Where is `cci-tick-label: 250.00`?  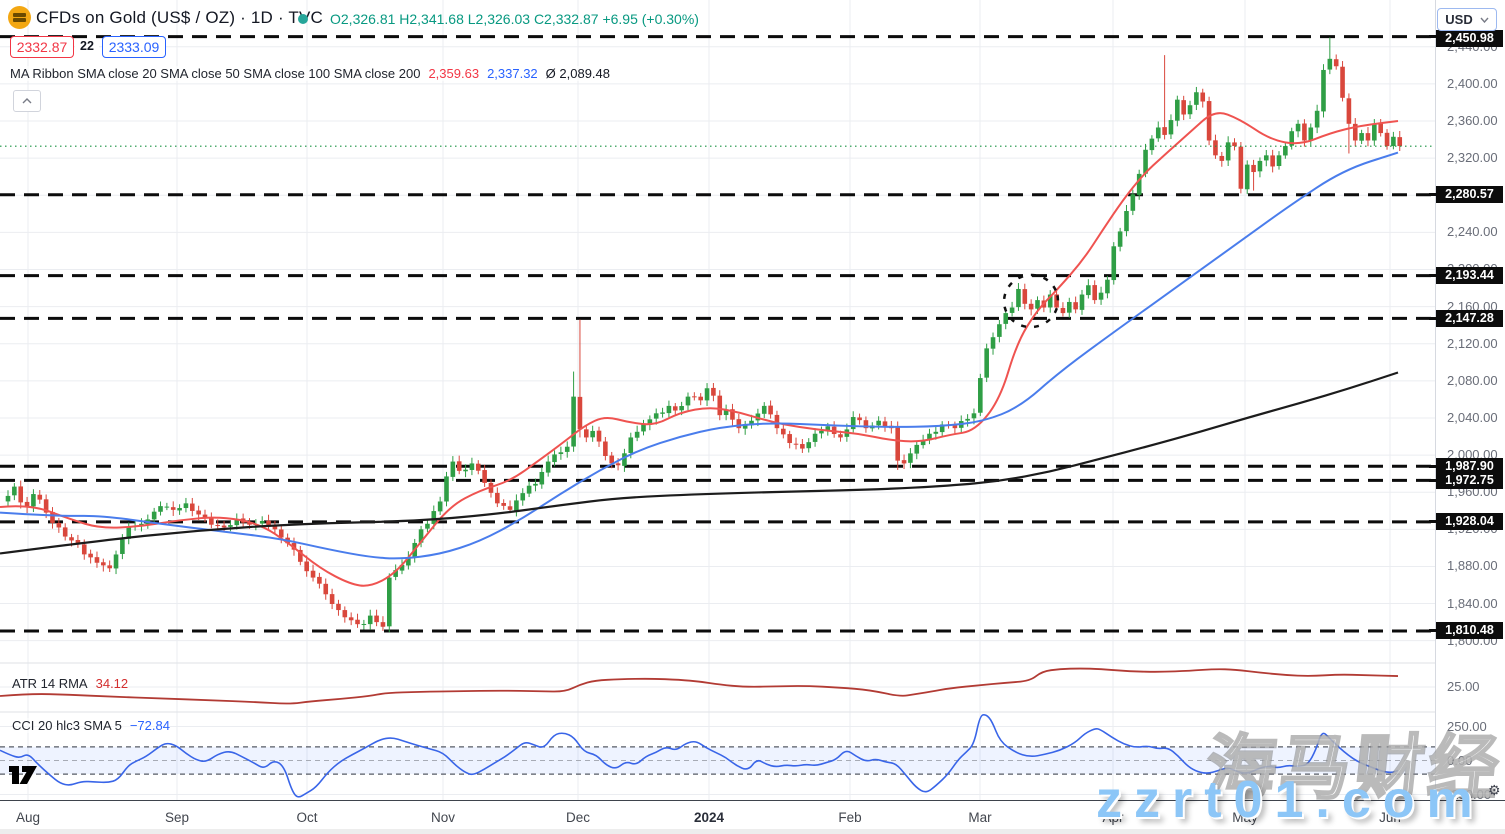
cci-tick-label: 250.00 is located at coordinates (1467, 726).